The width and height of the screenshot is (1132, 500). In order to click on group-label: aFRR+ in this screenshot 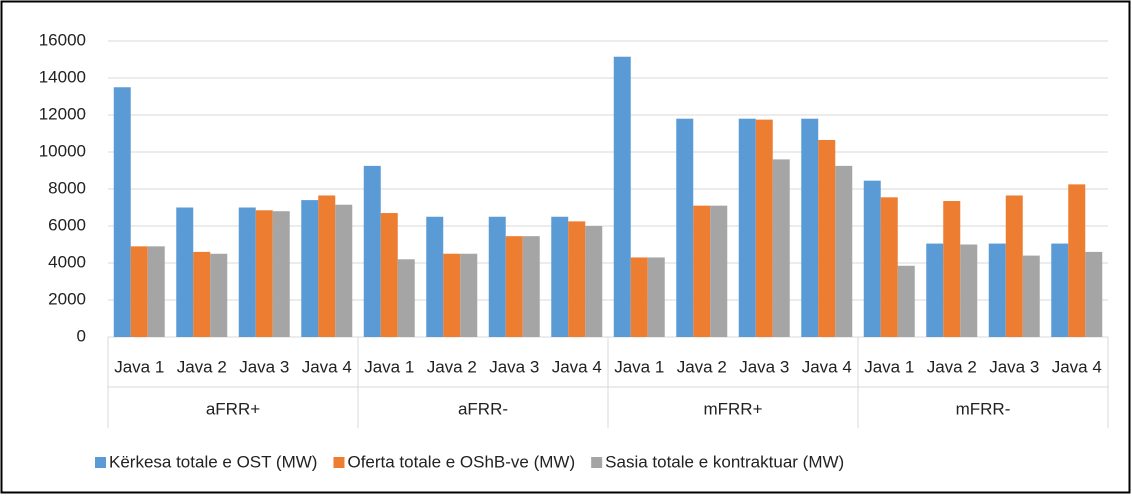, I will do `click(233, 408)`.